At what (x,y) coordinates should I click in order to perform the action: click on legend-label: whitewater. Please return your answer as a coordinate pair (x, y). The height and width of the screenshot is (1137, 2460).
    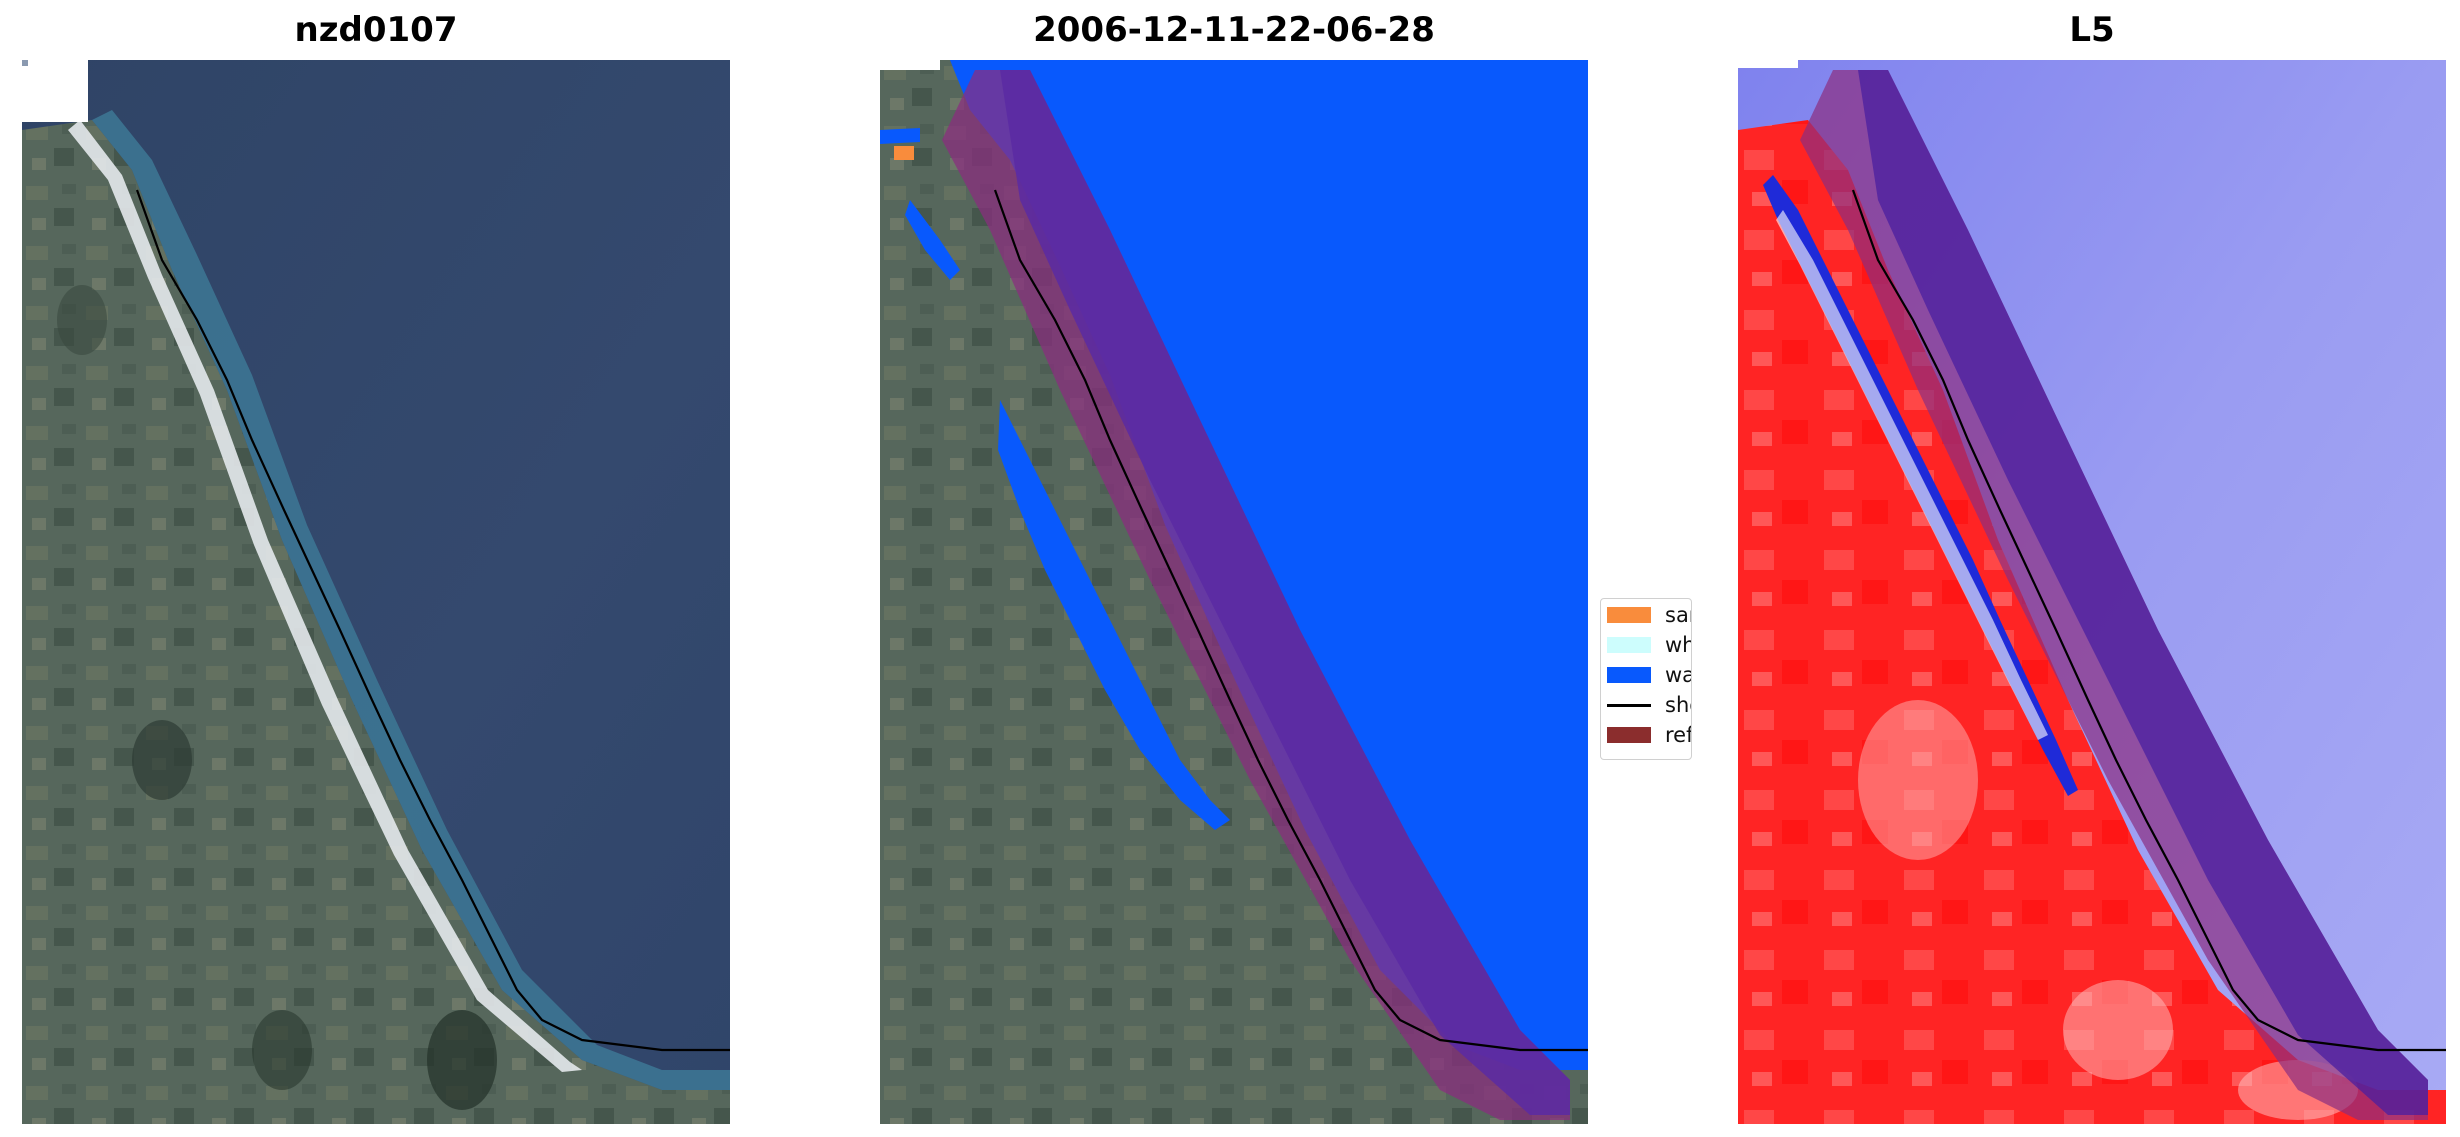
    Looking at the image, I should click on (1678, 645).